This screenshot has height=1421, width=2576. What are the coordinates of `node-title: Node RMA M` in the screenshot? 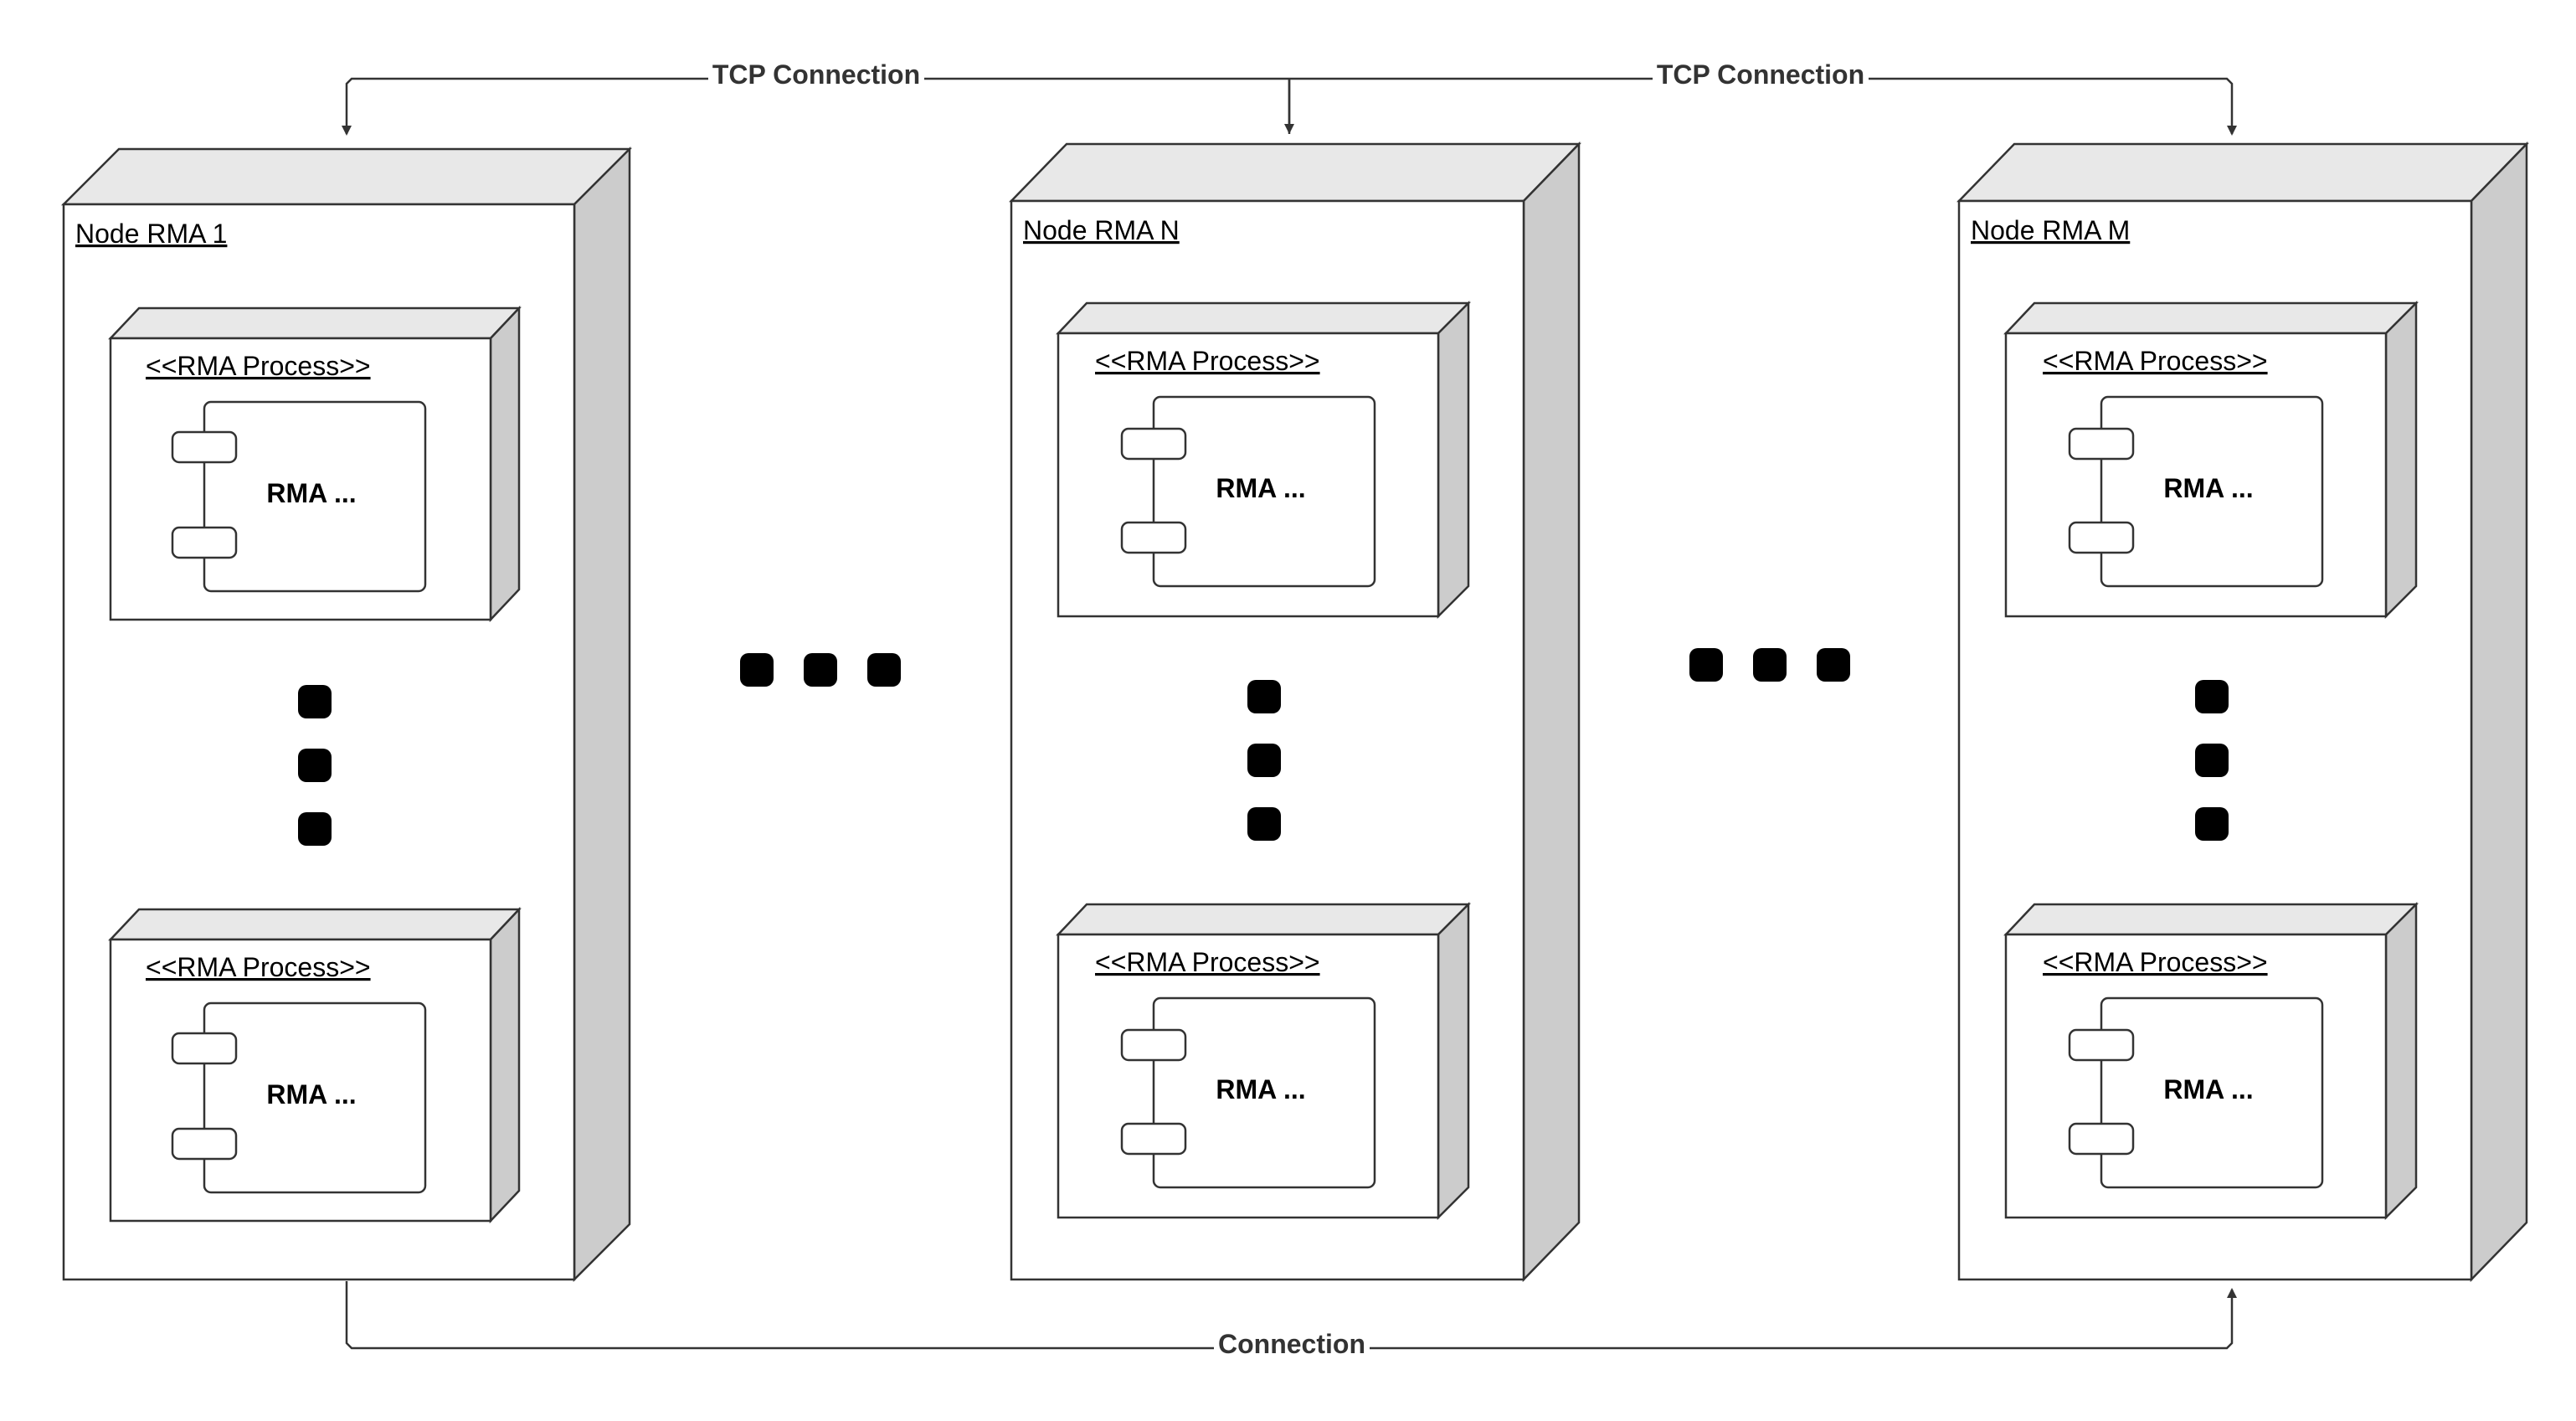 It's located at (2050, 230).